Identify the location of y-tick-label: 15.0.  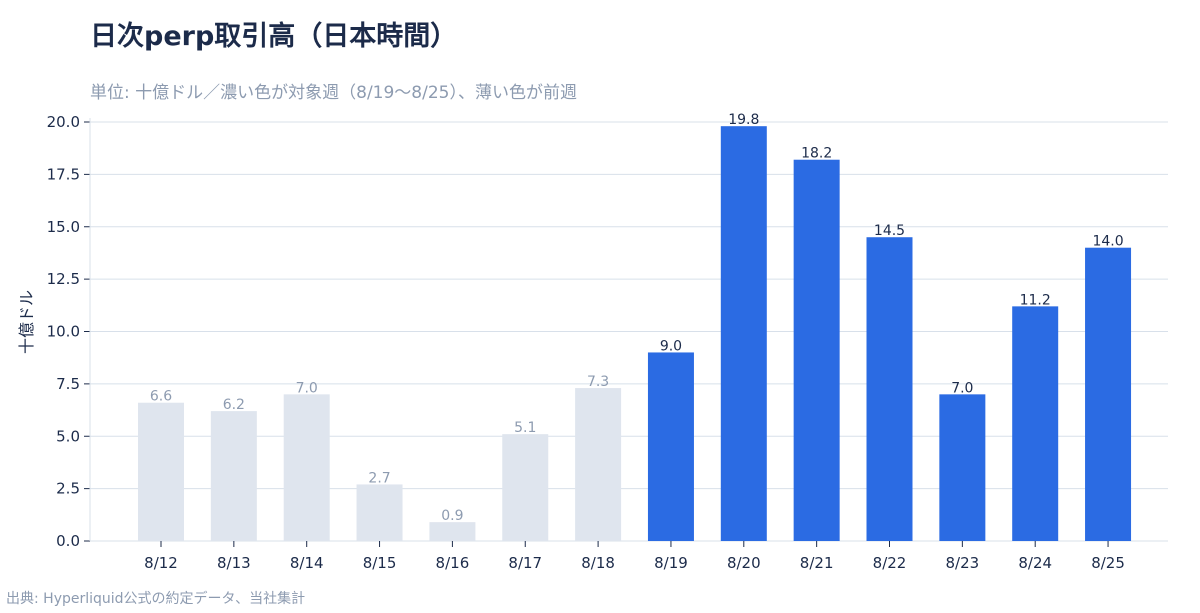
(63, 227).